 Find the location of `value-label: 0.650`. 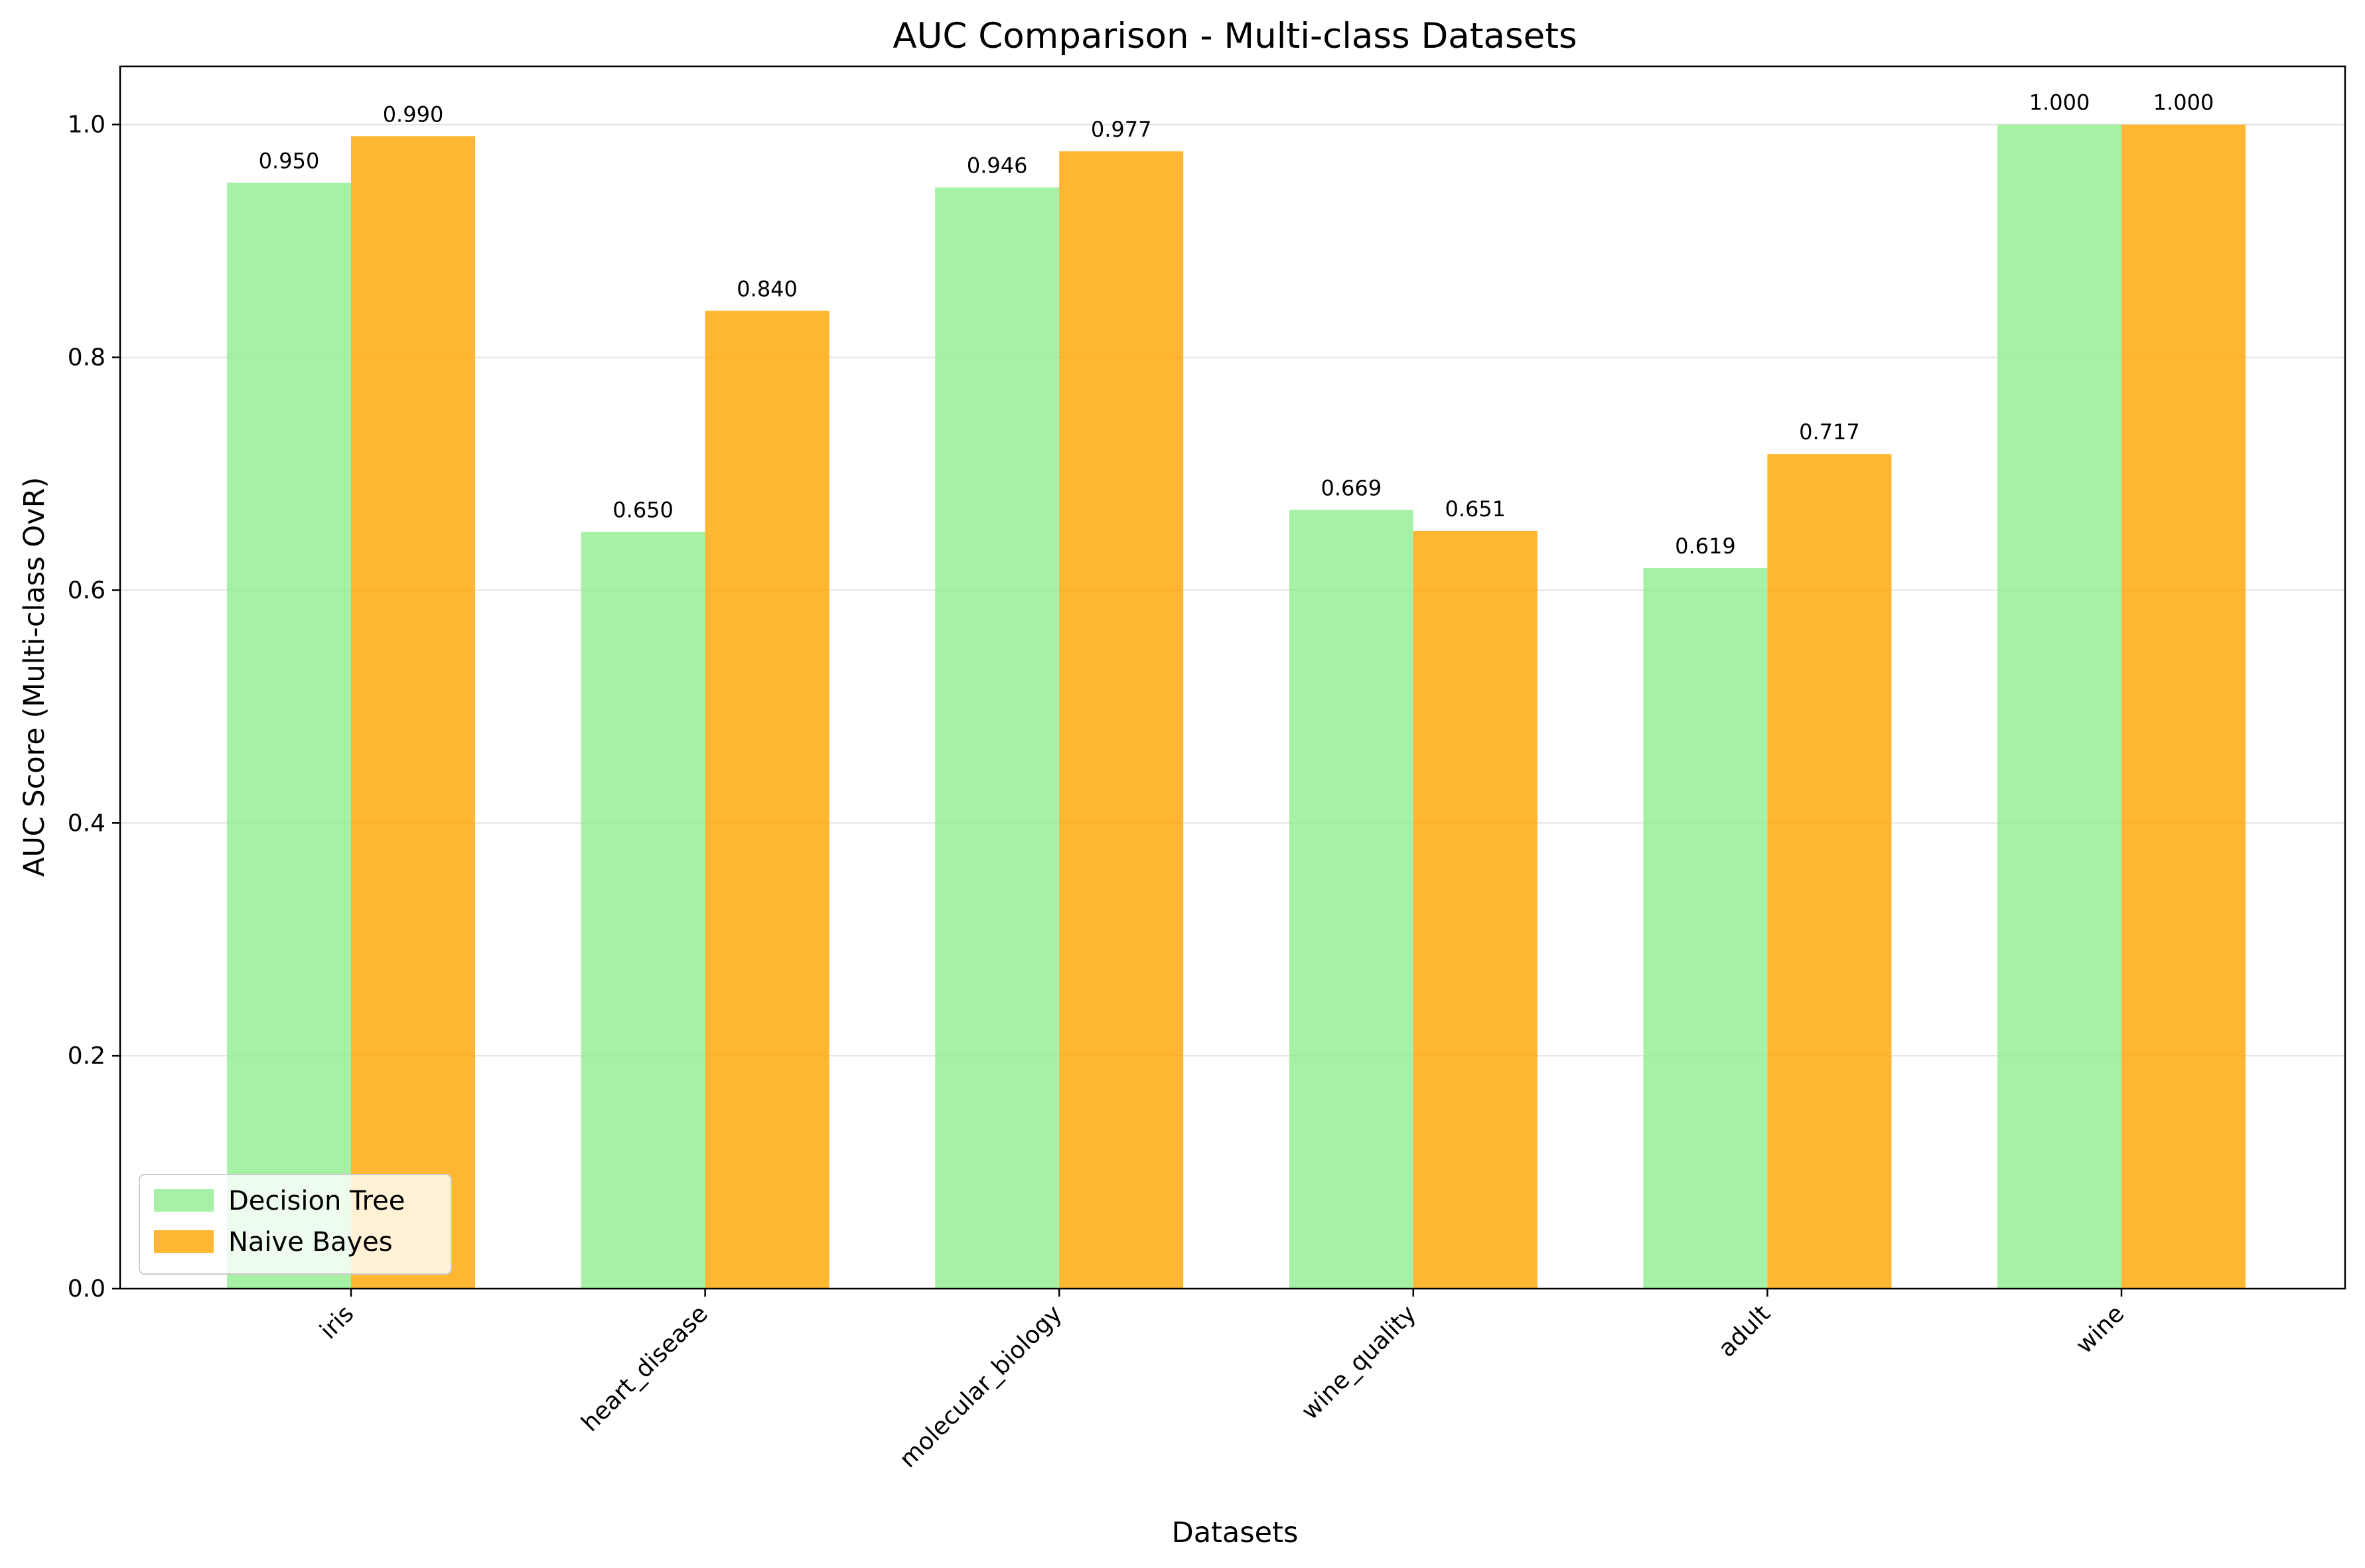

value-label: 0.650 is located at coordinates (643, 510).